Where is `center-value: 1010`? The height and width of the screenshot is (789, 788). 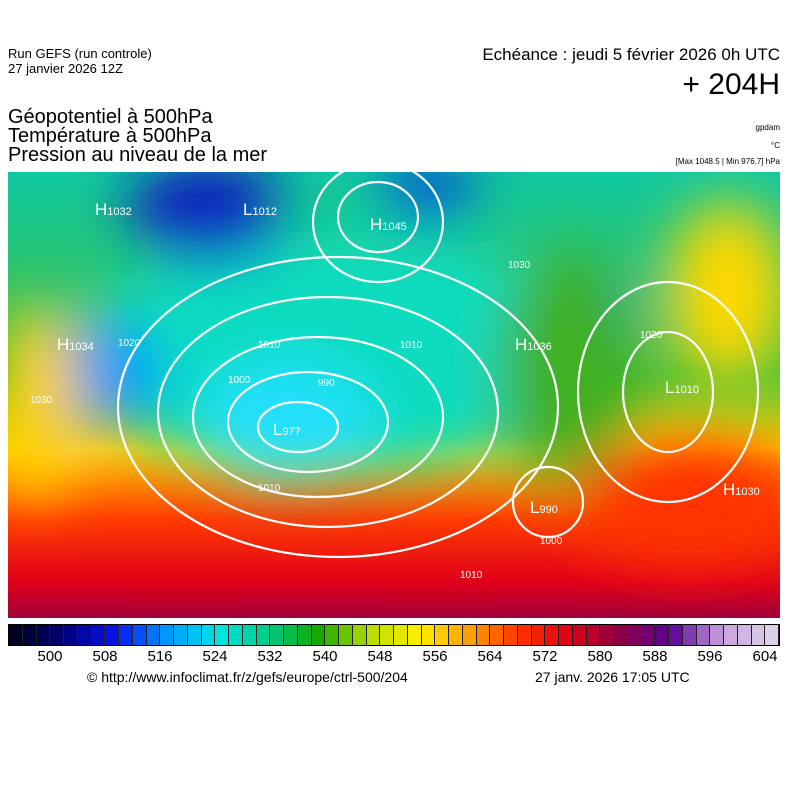 center-value: 1010 is located at coordinates (686, 390).